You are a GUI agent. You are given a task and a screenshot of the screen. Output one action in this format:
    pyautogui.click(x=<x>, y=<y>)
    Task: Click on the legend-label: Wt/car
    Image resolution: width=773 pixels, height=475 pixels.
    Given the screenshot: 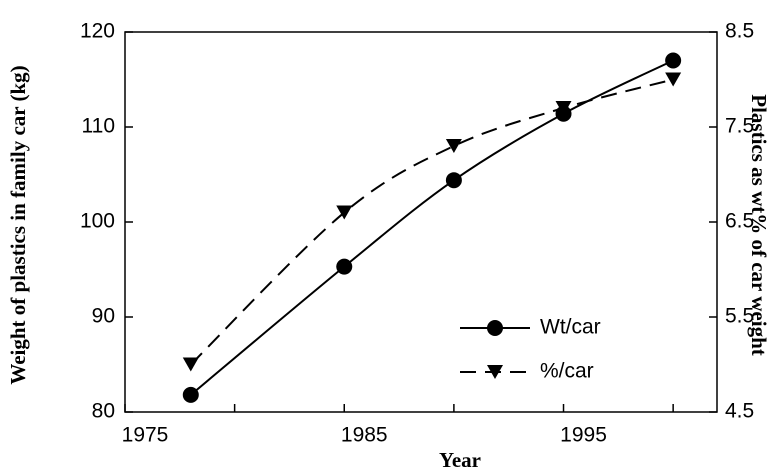 What is the action you would take?
    pyautogui.click(x=570, y=327)
    